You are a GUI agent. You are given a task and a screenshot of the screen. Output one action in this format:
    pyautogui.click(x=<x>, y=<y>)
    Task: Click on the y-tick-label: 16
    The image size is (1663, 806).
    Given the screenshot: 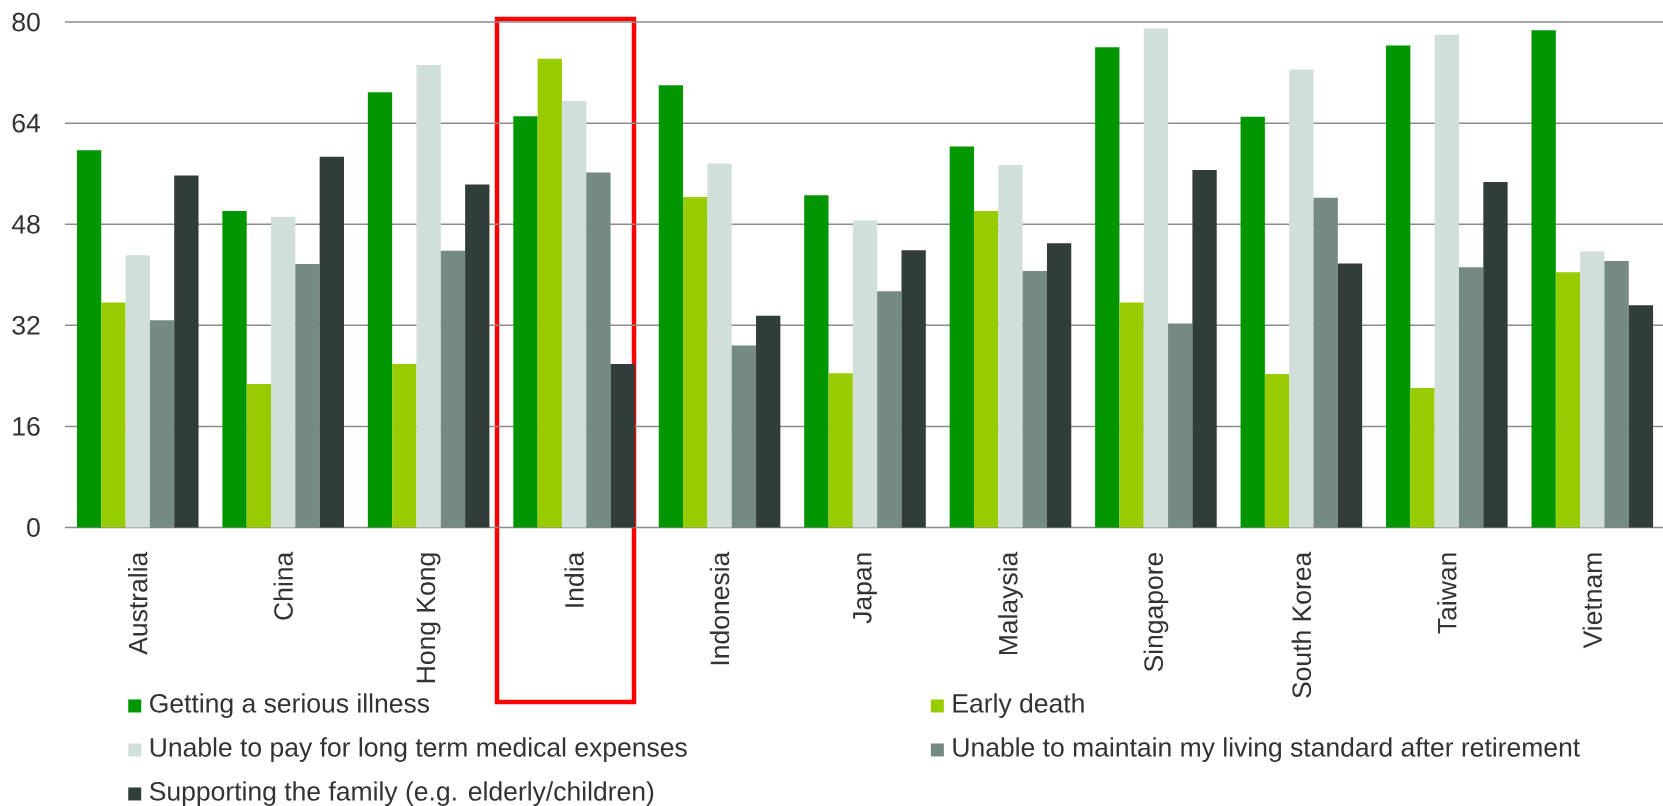 What is the action you would take?
    pyautogui.click(x=26, y=426)
    